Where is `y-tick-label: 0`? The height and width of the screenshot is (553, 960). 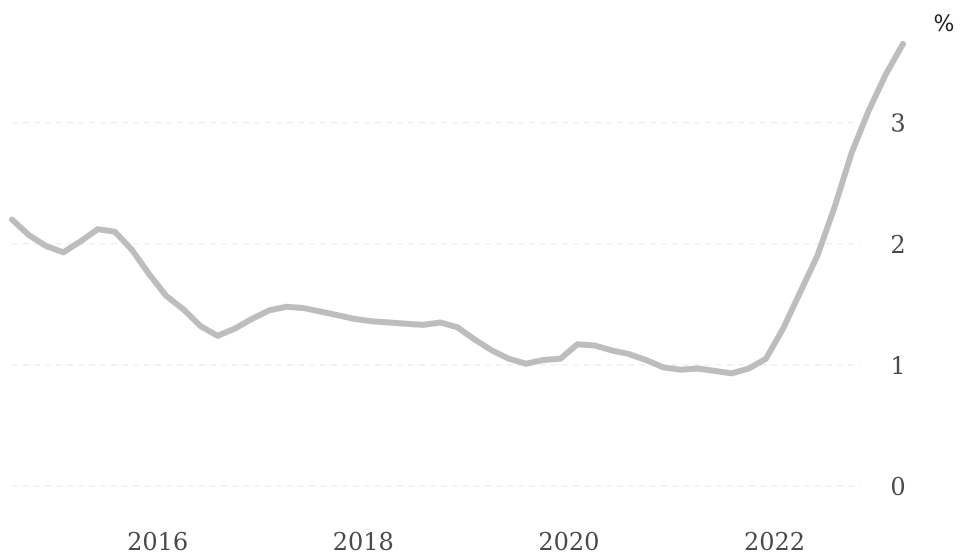 y-tick-label: 0 is located at coordinates (897, 487).